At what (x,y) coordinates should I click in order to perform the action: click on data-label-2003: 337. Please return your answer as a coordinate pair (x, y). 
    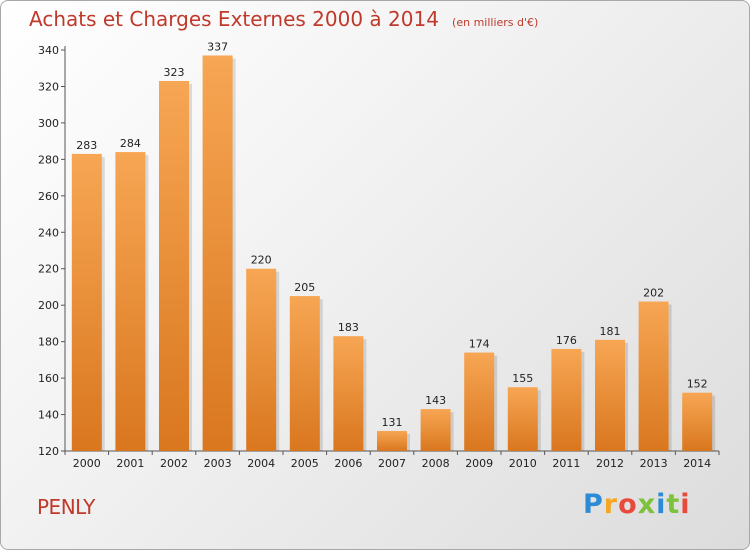
    Looking at the image, I should click on (217, 46).